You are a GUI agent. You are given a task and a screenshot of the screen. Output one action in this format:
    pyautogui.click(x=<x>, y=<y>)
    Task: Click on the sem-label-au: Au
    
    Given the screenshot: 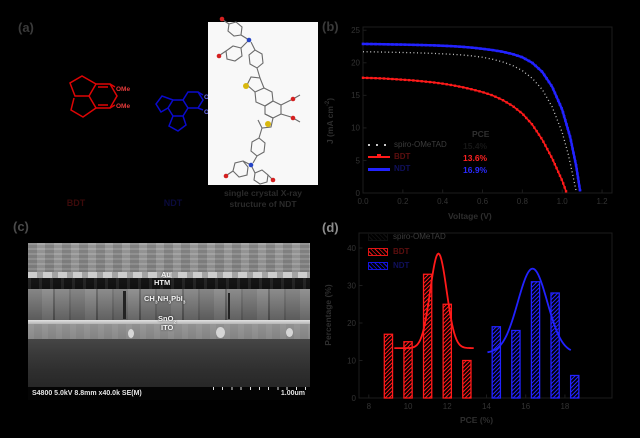 What is the action you would take?
    pyautogui.click(x=166, y=274)
    